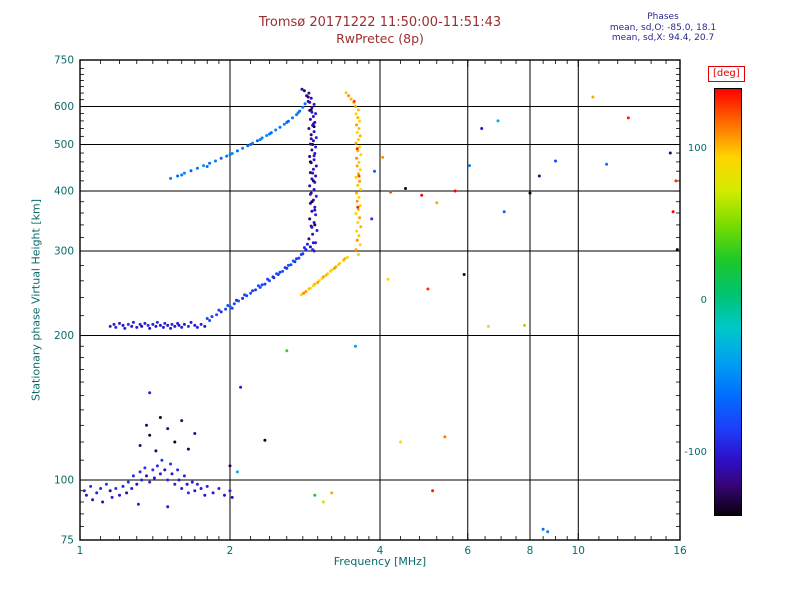 The height and width of the screenshot is (600, 800). I want to click on chart-subtitle: RwPretec (8p), so click(380, 38).